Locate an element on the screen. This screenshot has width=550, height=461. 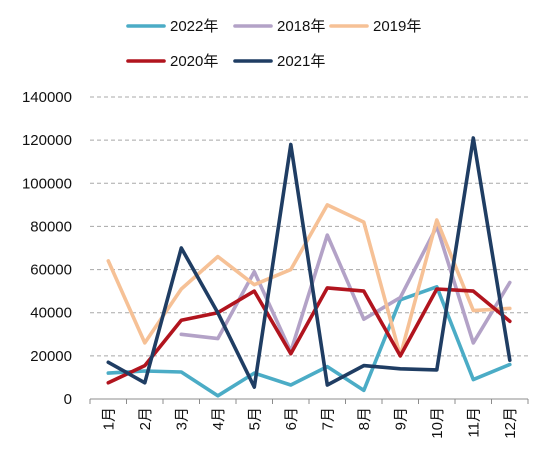
x-tick-label: 4月 is located at coordinates (218, 418).